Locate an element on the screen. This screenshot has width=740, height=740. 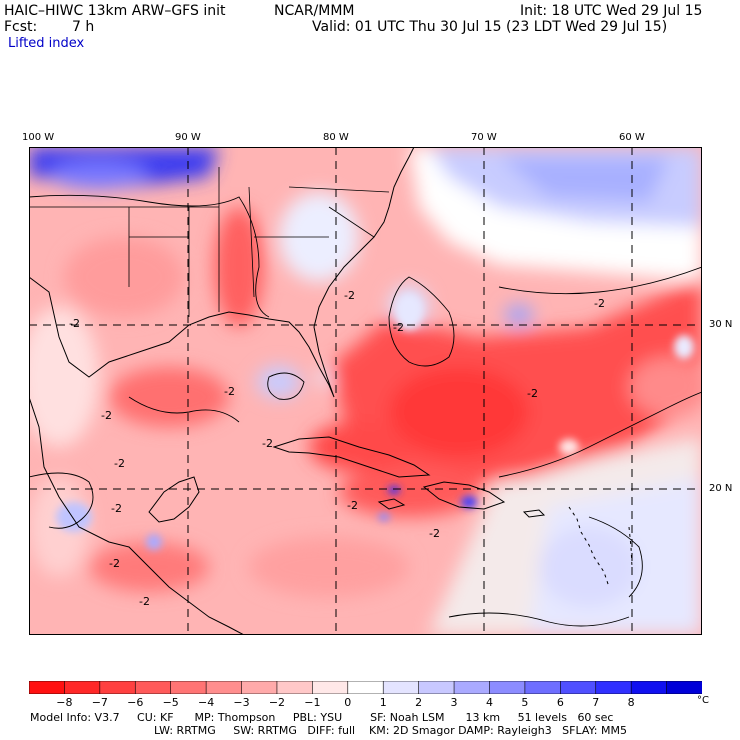
forecast-hour: 7 h is located at coordinates (83, 27).